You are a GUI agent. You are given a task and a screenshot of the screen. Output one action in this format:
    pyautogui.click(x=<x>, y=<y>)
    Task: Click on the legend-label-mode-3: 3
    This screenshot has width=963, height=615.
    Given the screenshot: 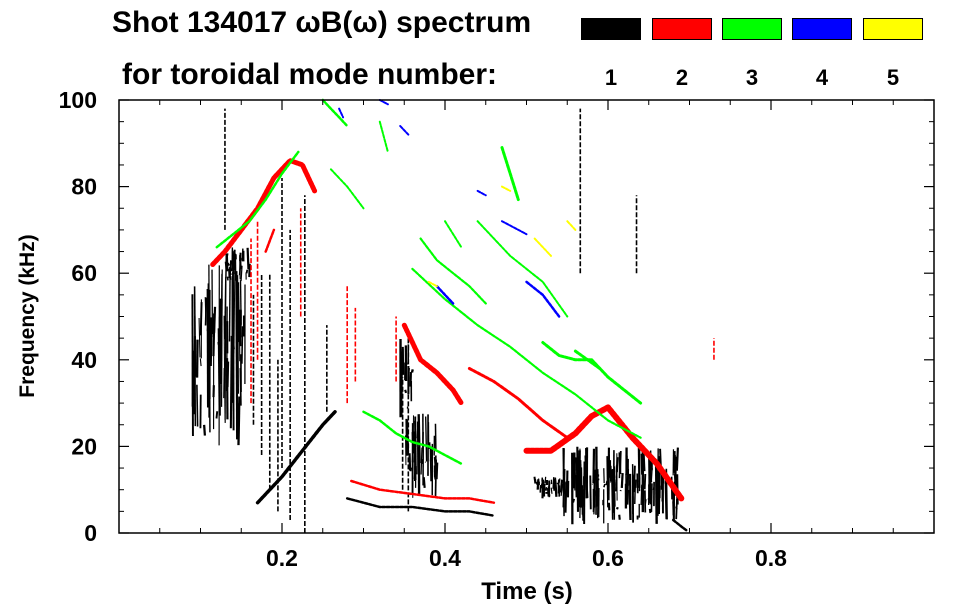 What is the action you would take?
    pyautogui.click(x=752, y=77)
    